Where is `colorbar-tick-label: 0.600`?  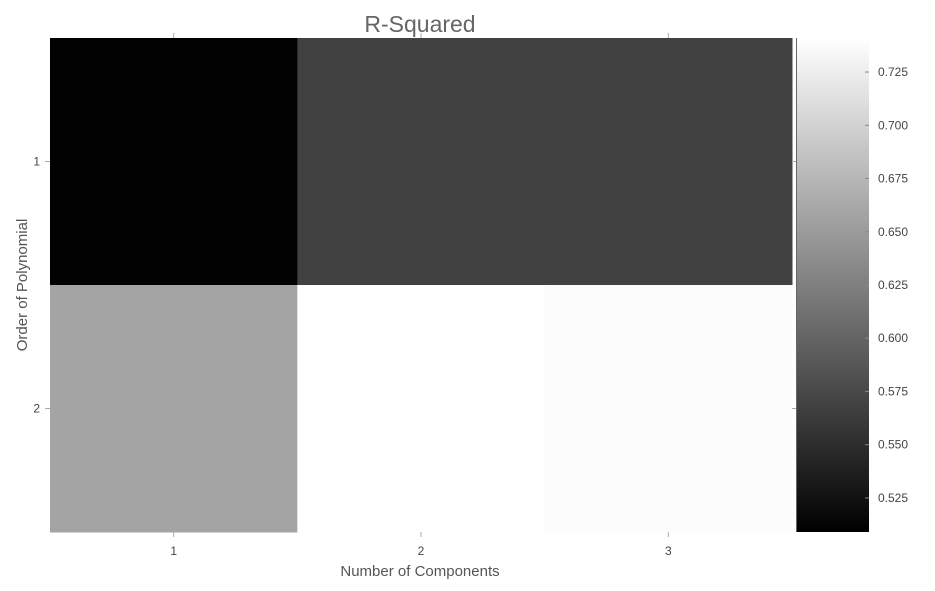
colorbar-tick-label: 0.600 is located at coordinates (893, 338).